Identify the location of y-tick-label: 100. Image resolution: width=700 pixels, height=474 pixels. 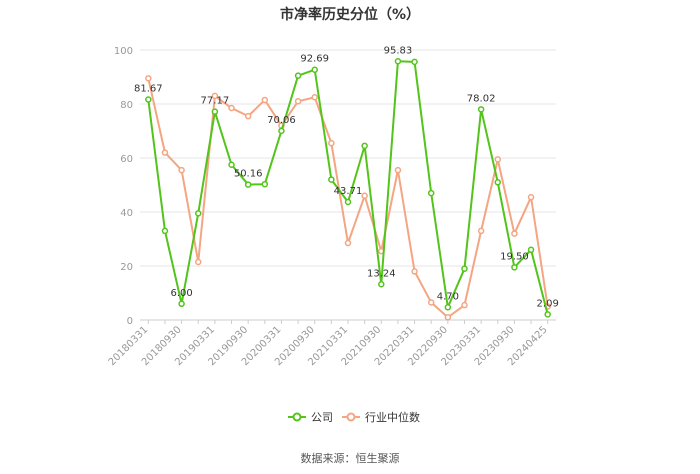
(123, 51).